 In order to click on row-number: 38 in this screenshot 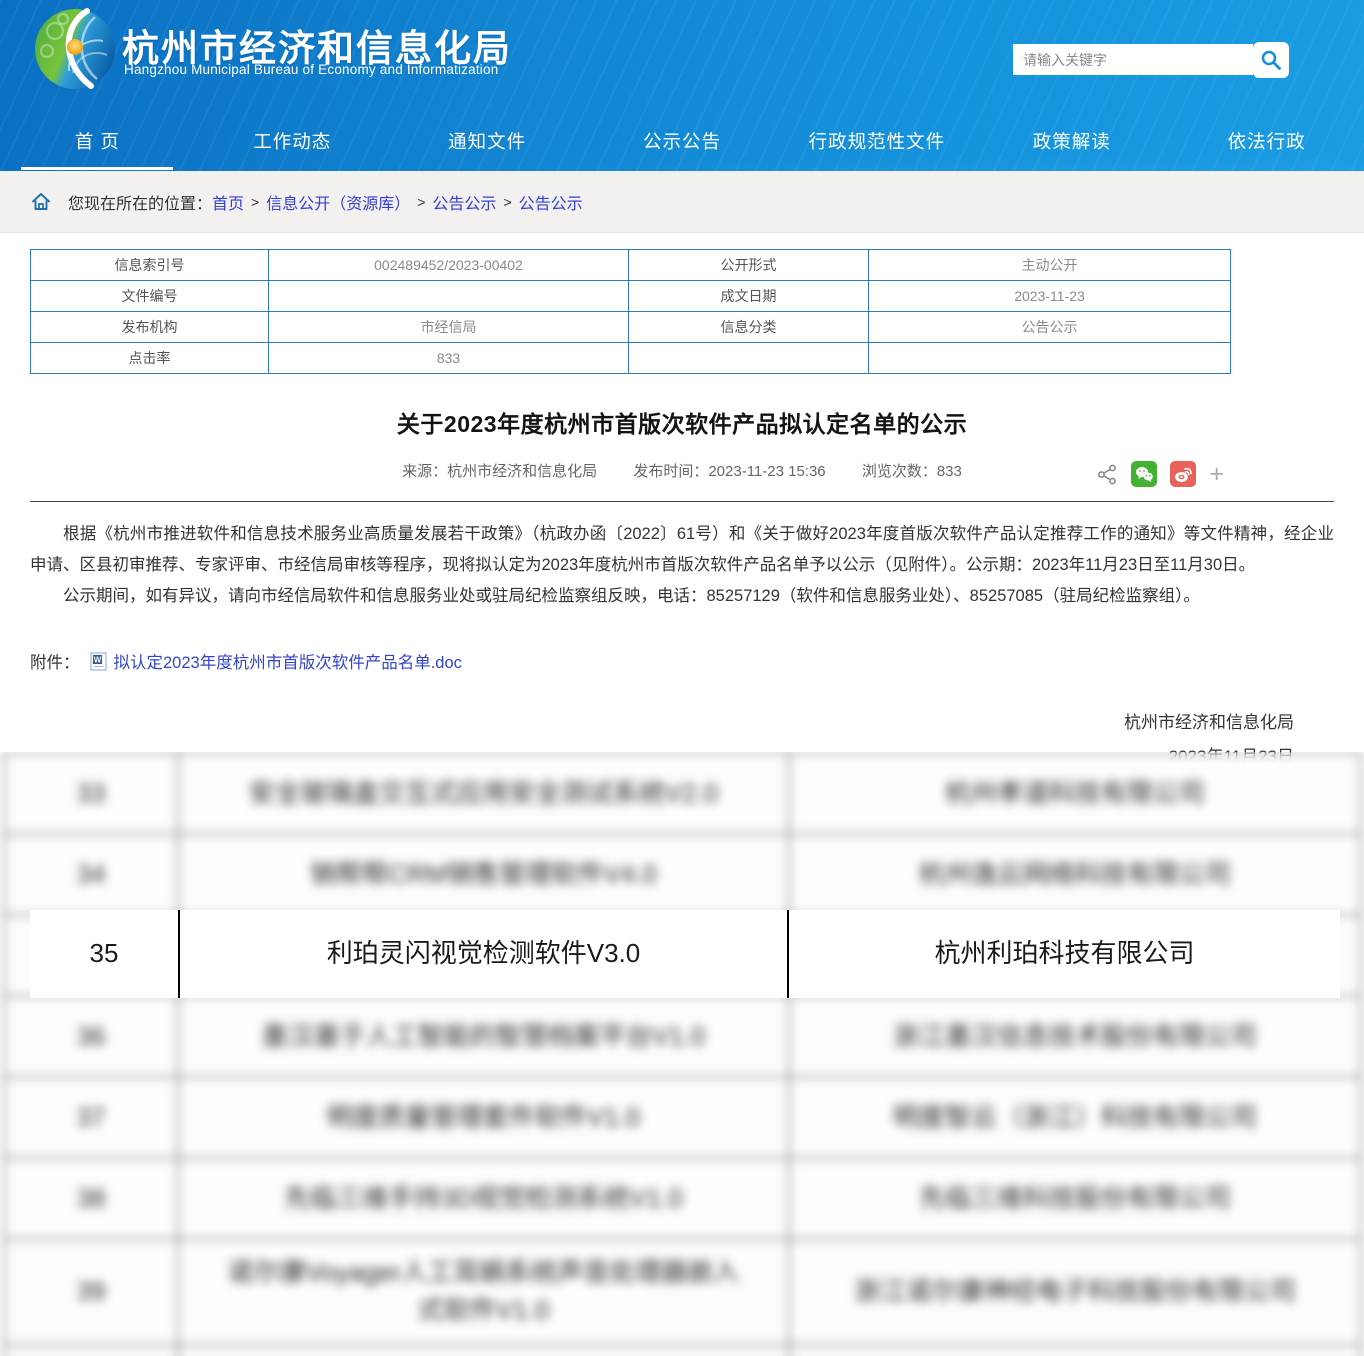, I will do `click(92, 1198)`.